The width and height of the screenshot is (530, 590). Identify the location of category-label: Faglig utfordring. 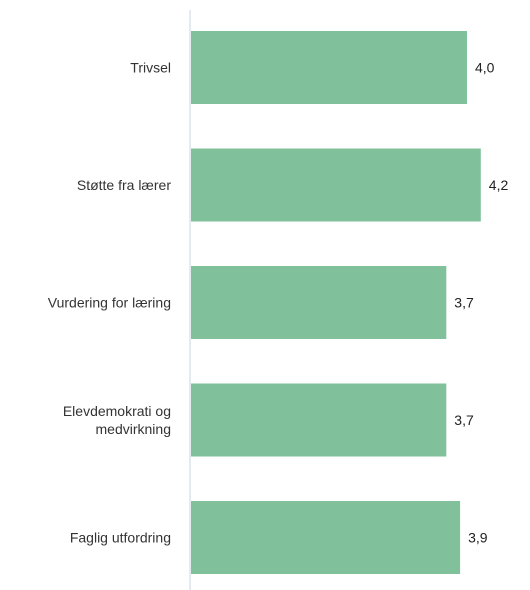
(120, 538).